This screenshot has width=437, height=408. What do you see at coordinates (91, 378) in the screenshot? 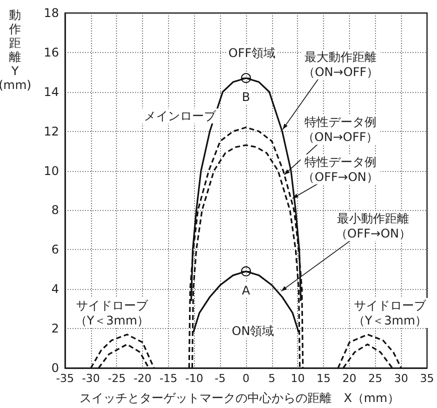
I see `x-tick-label: -30` at bounding box center [91, 378].